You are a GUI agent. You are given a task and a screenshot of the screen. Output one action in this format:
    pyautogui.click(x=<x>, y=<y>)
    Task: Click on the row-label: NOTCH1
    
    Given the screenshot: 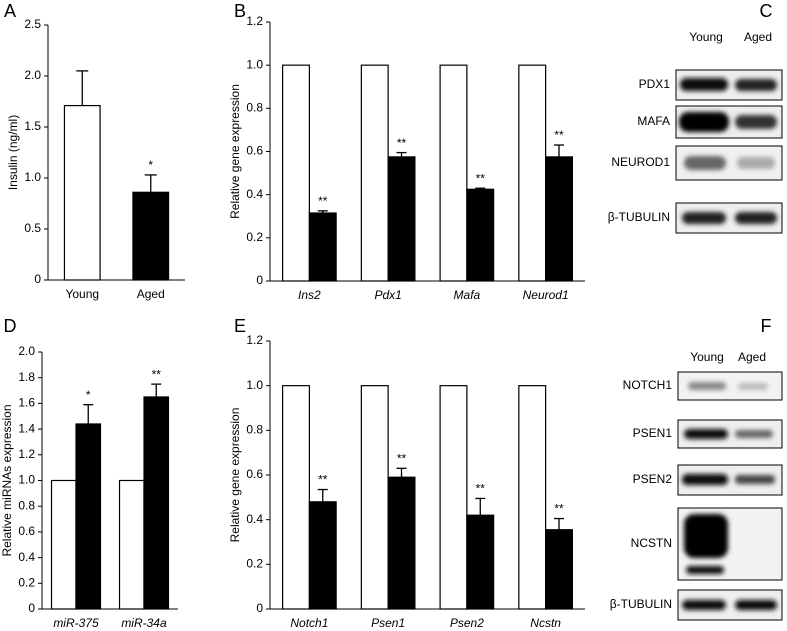 What is the action you would take?
    pyautogui.click(x=648, y=385)
    